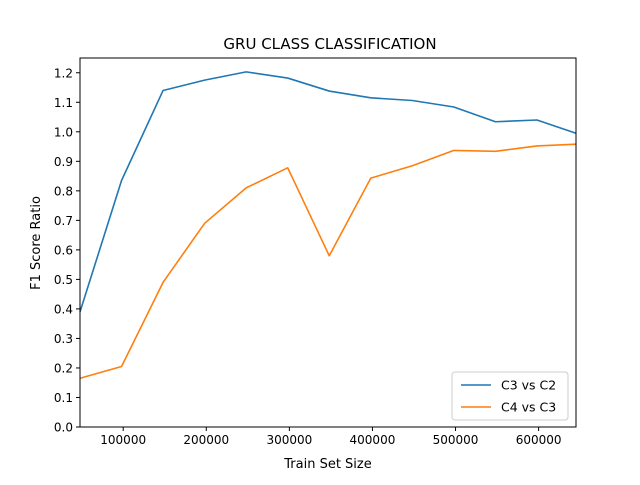 The height and width of the screenshot is (485, 640). I want to click on y-axis-ticks: 0.0 0.1 0.2 0.3 0.4 0.5 0.6 0.7 0.8 0.9 1.0 1.1 1.2, so click(67, 250).